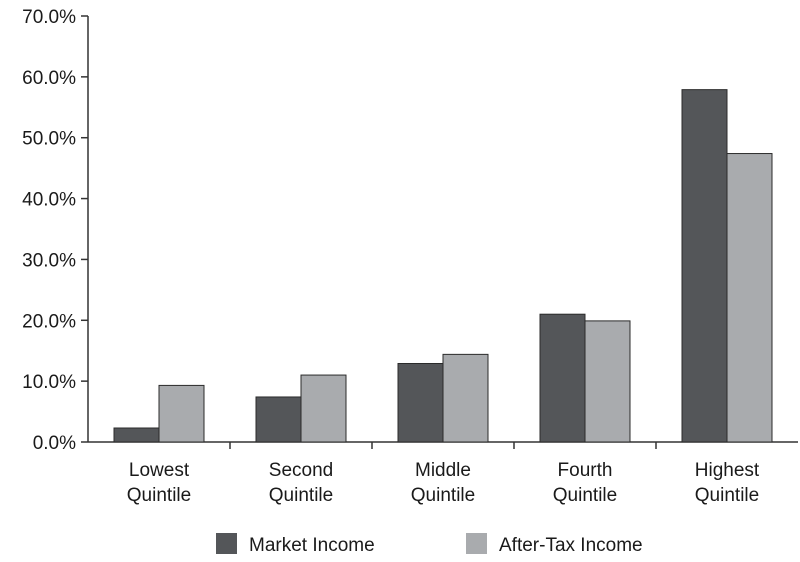 This screenshot has height=562, width=800. Describe the element at coordinates (49, 139) in the screenshot. I see `y-tick-label: 50.0%` at that location.